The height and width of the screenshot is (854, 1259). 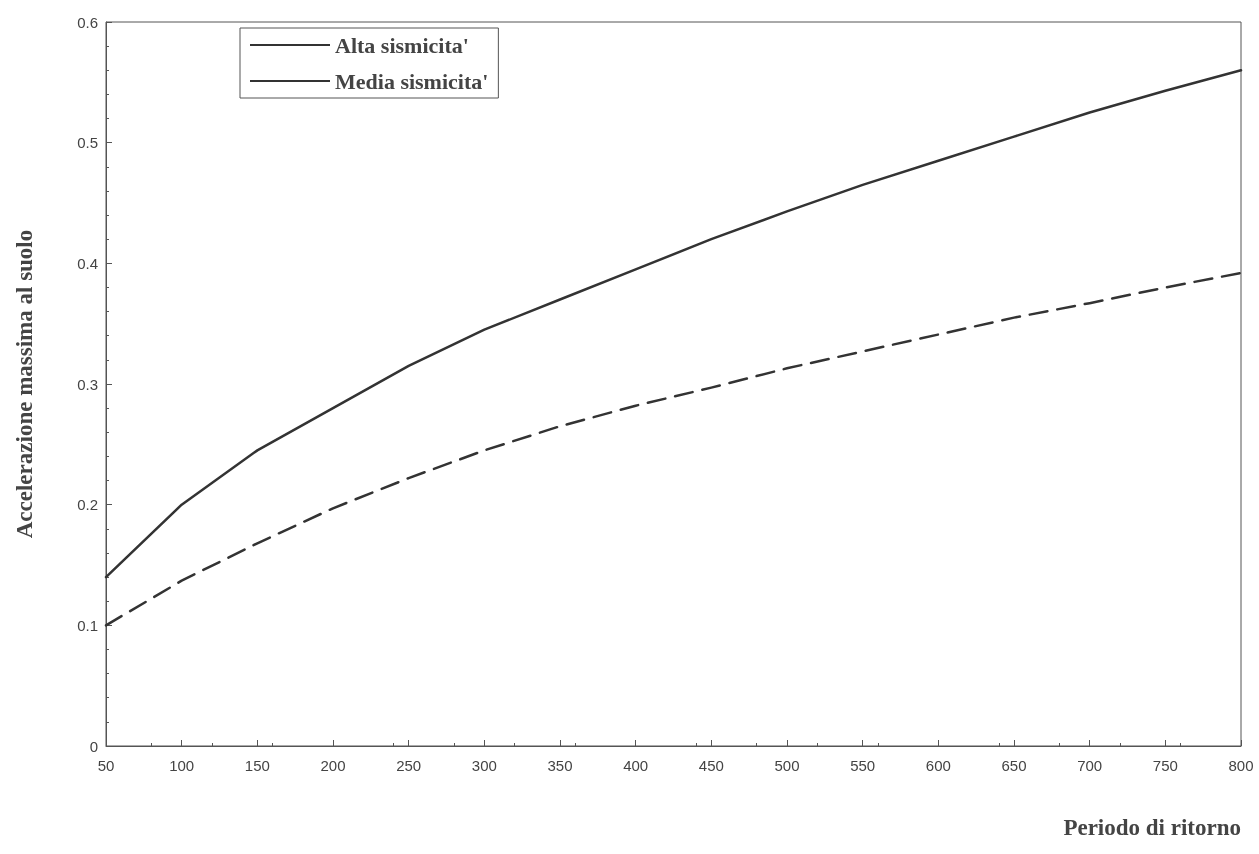 I want to click on x-tick-label: 800, so click(x=1241, y=765).